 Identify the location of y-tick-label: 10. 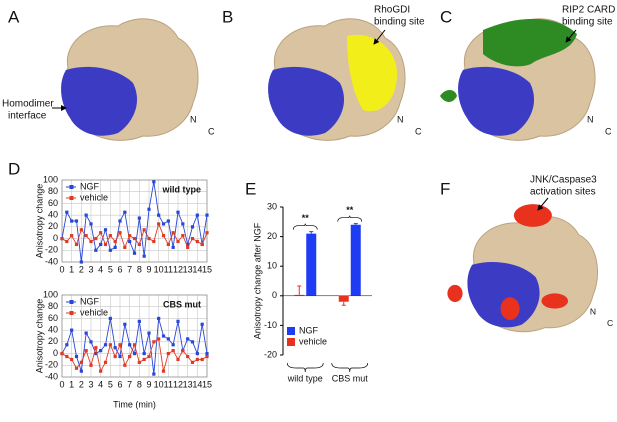
(272, 266).